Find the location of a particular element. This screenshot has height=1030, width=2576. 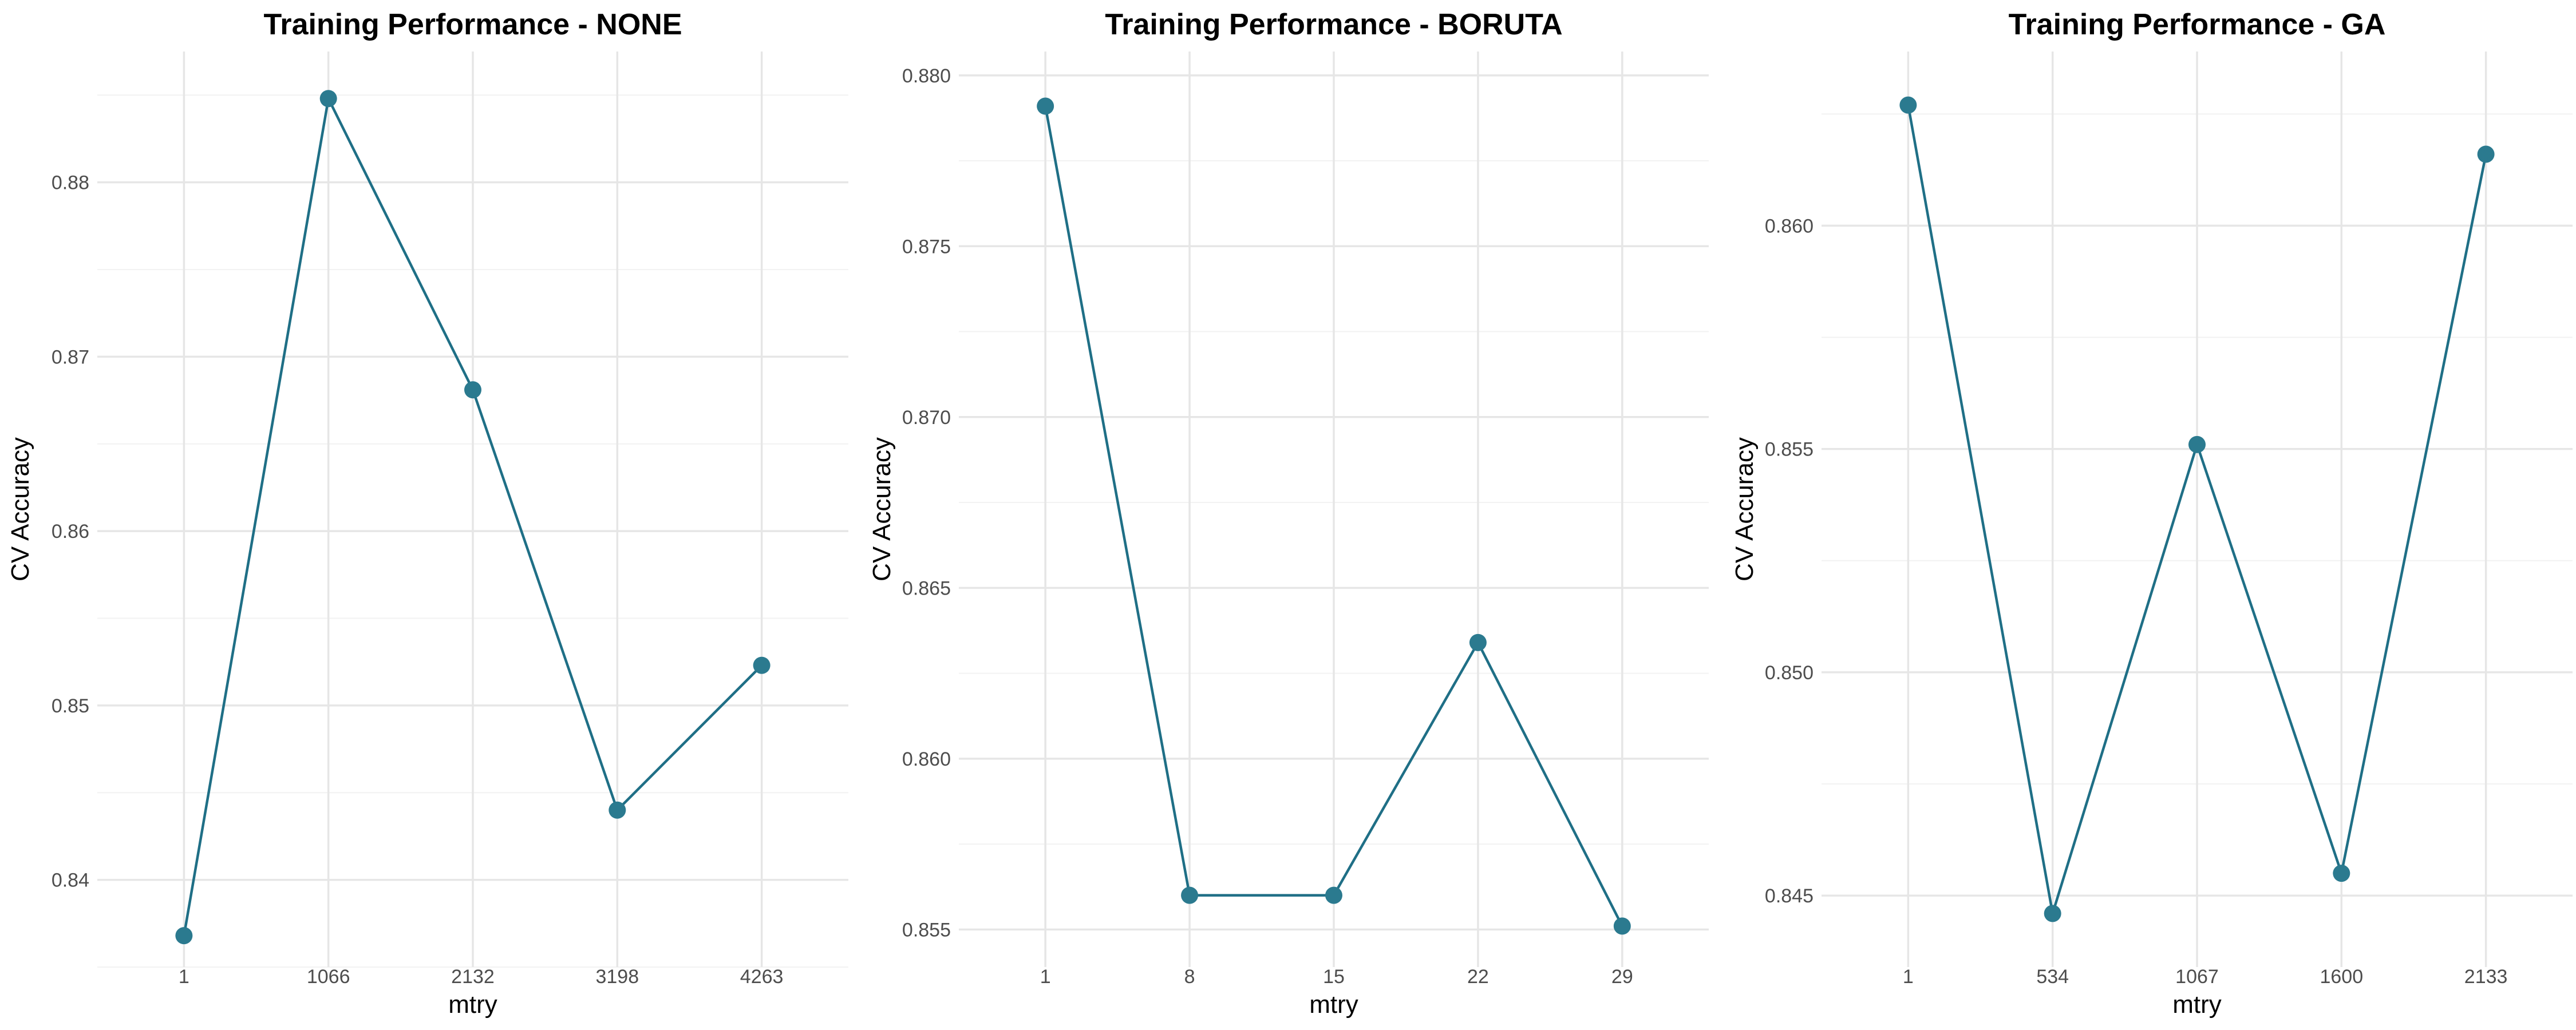

x-tick-label: 15 is located at coordinates (1334, 977).